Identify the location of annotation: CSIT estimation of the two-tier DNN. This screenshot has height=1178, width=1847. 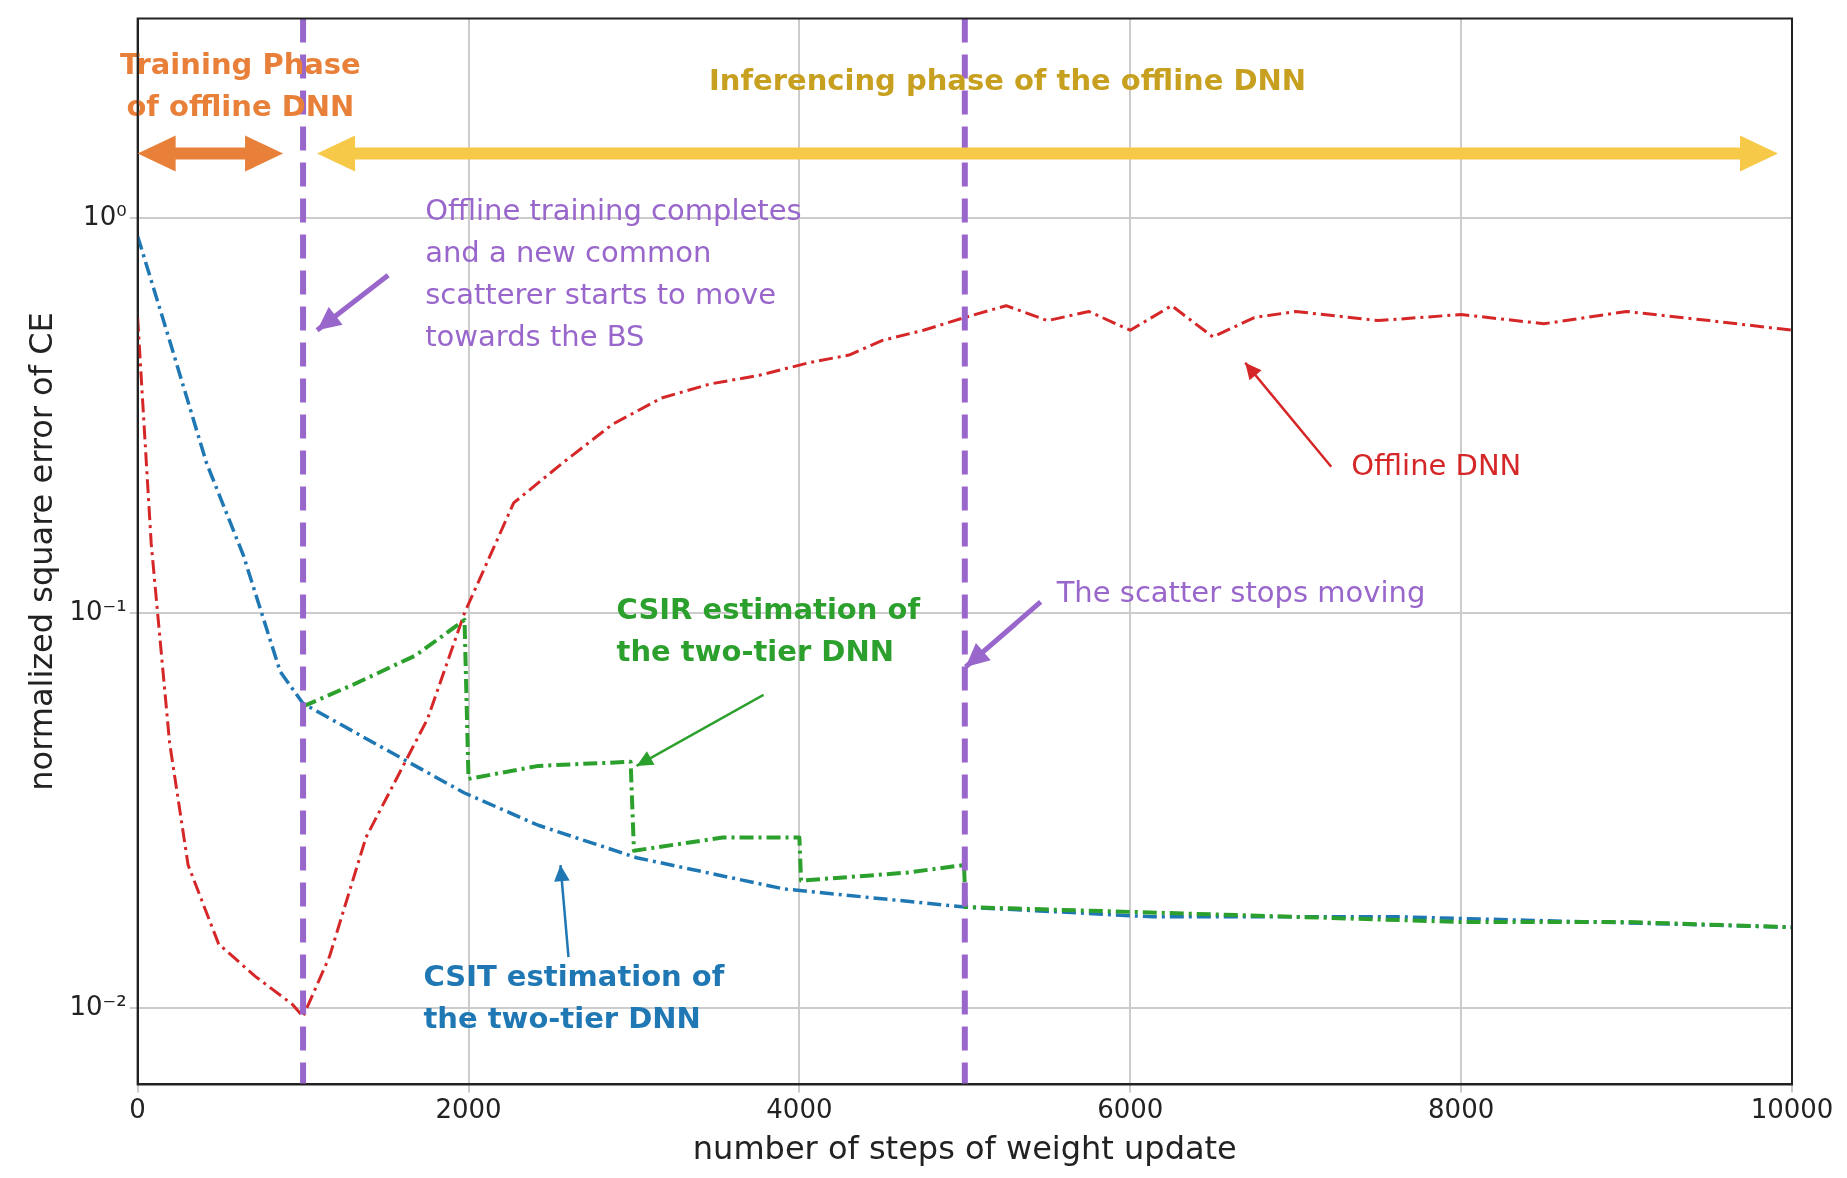
(574, 996).